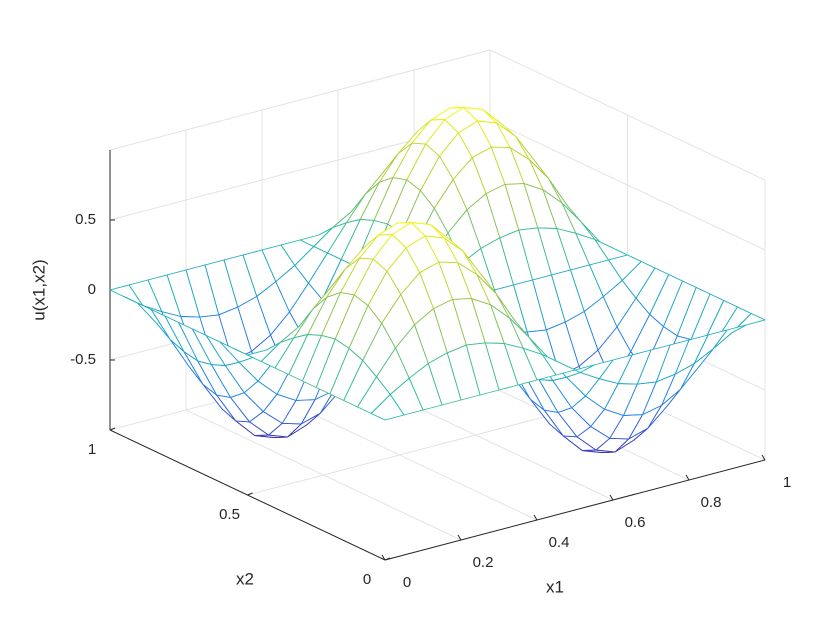 This screenshot has height=630, width=840. I want to click on z-tick-label: 0, so click(92, 289).